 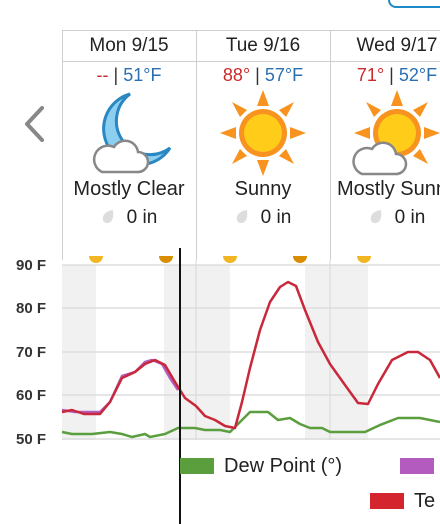 I want to click on temperature-range: -- | 51°F, so click(x=129, y=75).